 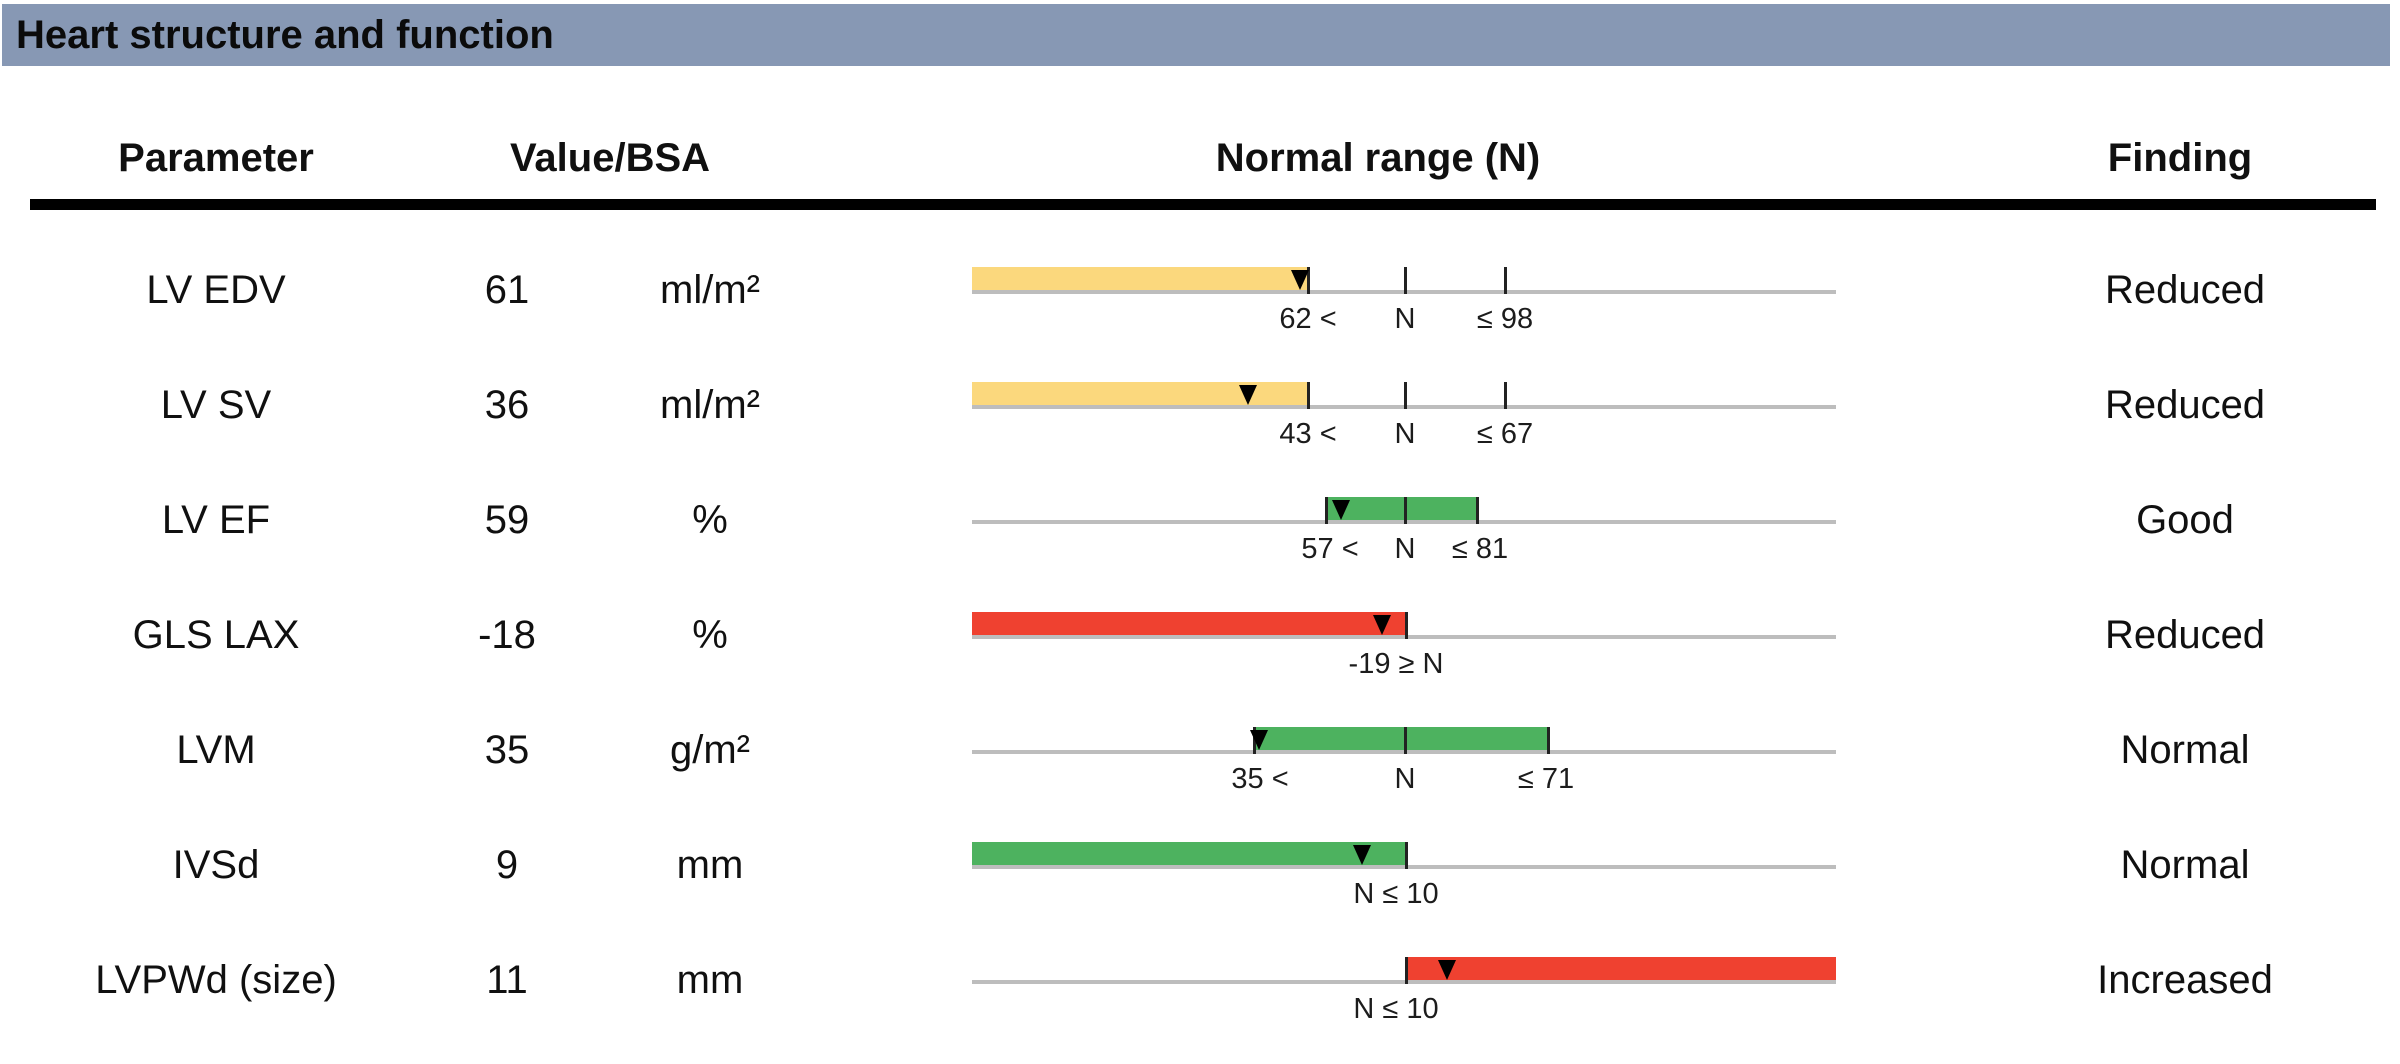 I want to click on table-row: LVM 35 g/m² 35 < N ≤ 71 Normal, so click(x=1200, y=750).